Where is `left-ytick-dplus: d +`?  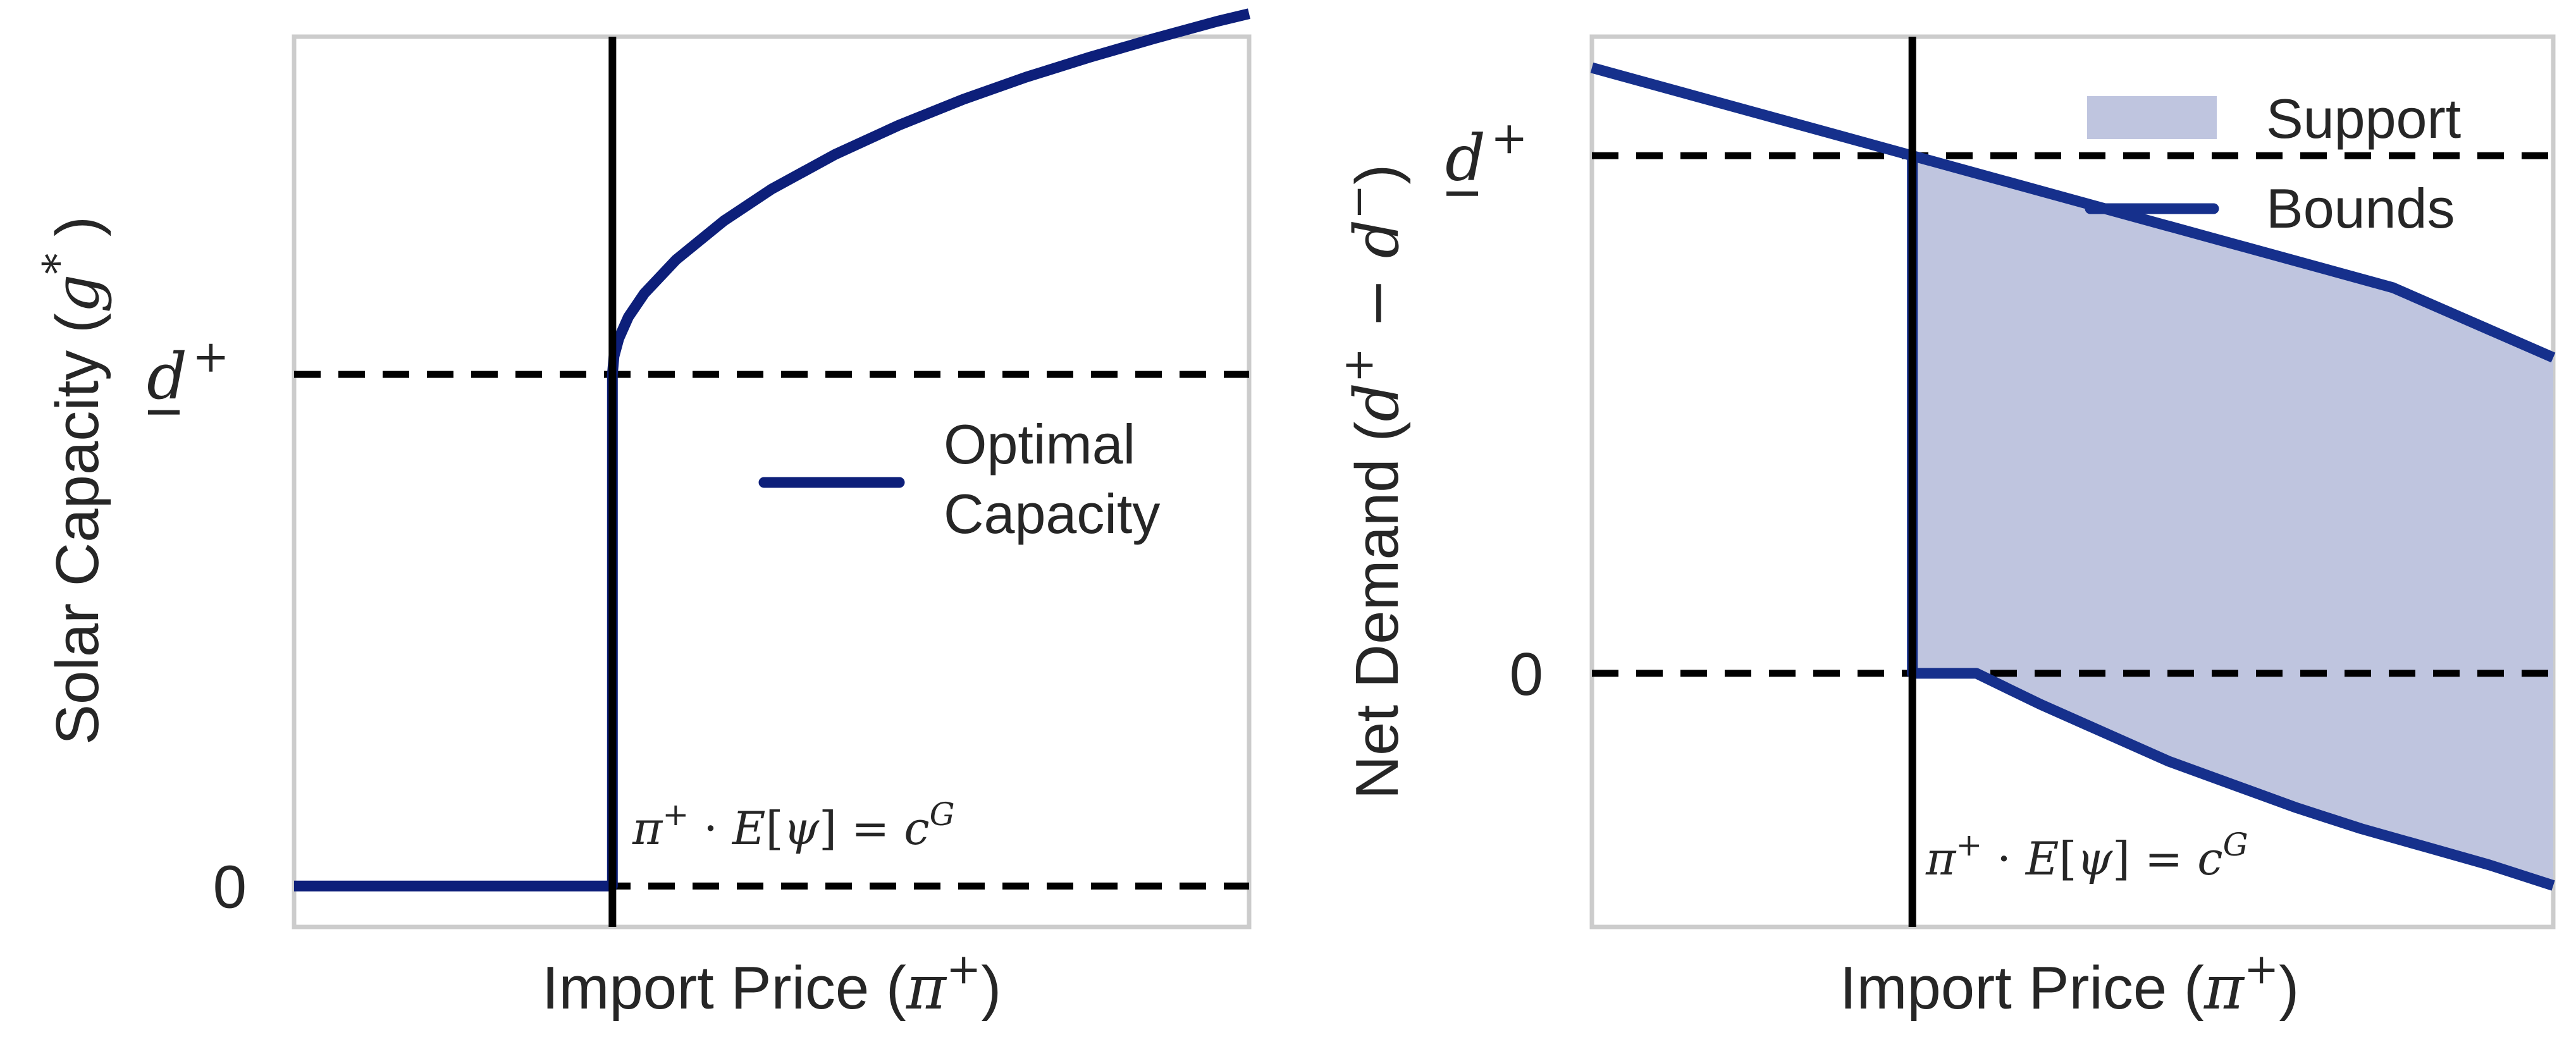
left-ytick-dplus: d + is located at coordinates (188, 373).